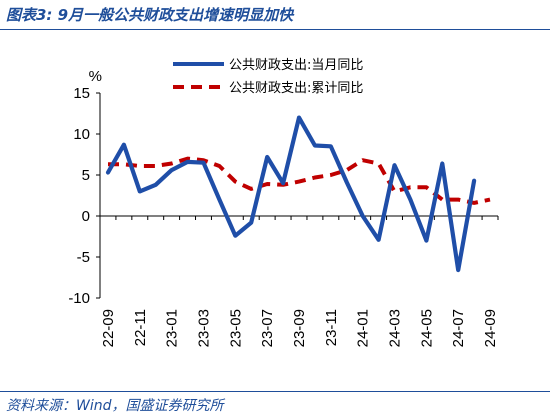 This screenshot has height=415, width=550. I want to click on source-rule, so click(275, 391).